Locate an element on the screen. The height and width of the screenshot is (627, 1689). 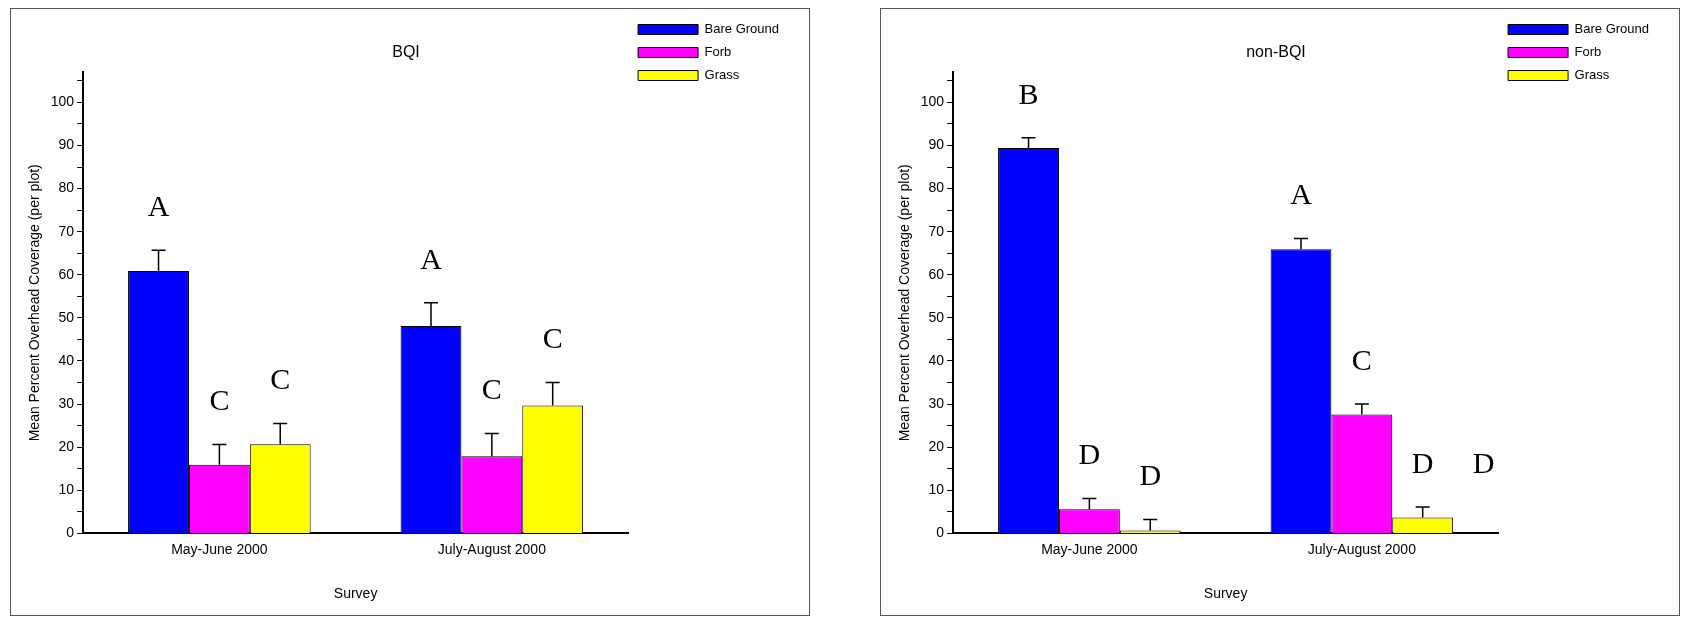
chart-title: BQI is located at coordinates (406, 52).